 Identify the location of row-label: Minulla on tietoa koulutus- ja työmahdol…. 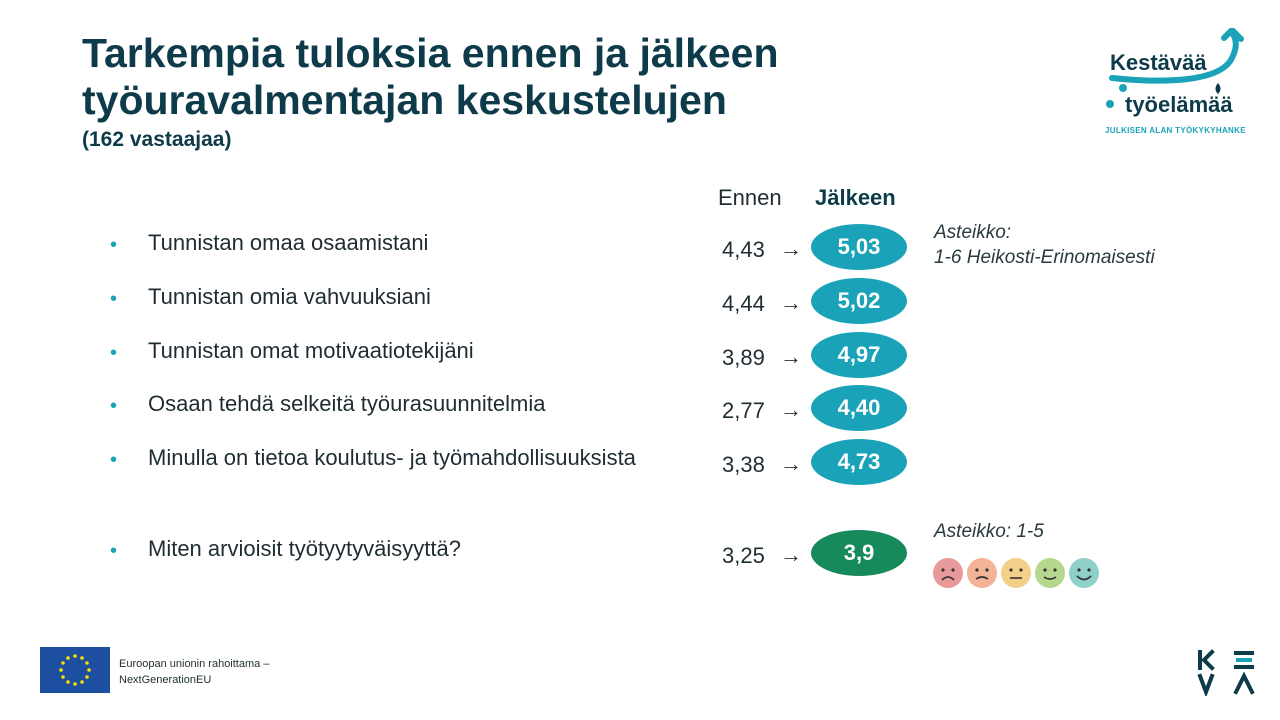
(392, 457).